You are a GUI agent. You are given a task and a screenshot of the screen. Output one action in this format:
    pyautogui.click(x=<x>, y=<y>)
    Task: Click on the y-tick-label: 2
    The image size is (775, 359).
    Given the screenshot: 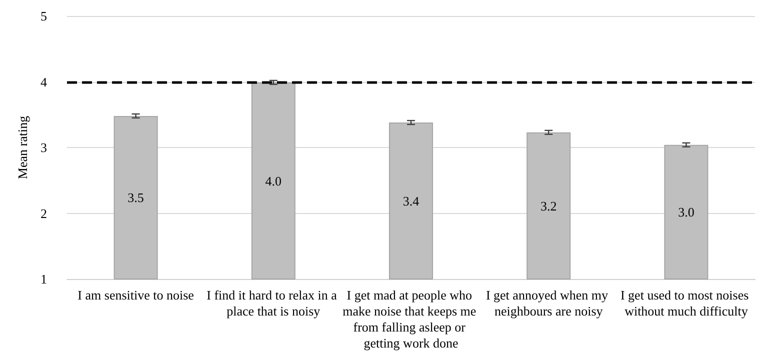 What is the action you would take?
    pyautogui.click(x=43, y=213)
    